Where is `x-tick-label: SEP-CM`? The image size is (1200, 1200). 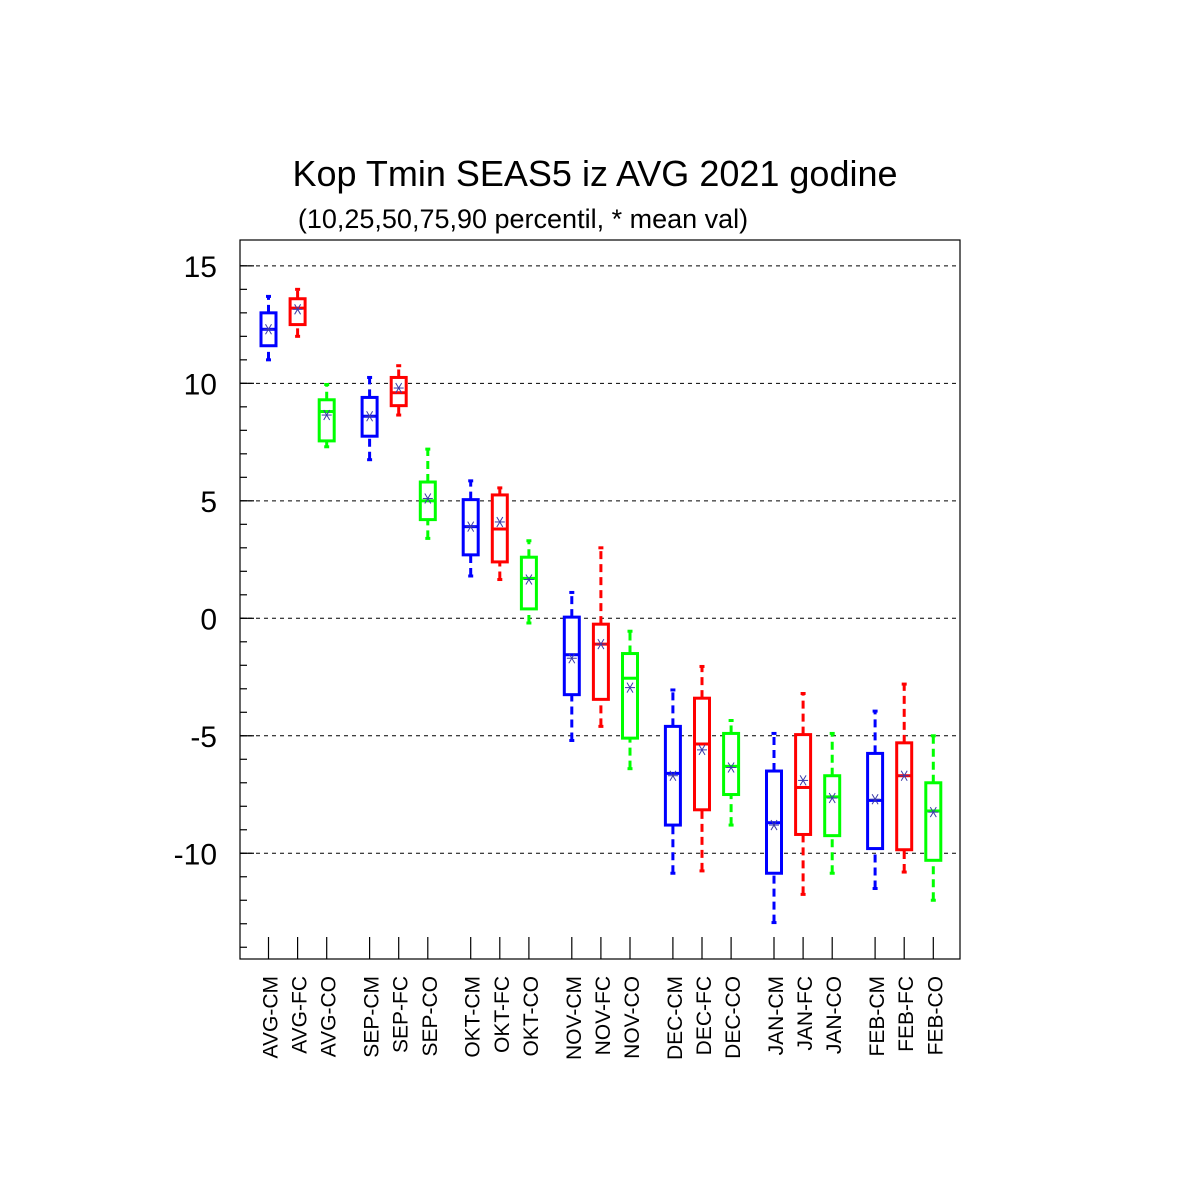
x-tick-label: SEP-CM is located at coordinates (372, 1017).